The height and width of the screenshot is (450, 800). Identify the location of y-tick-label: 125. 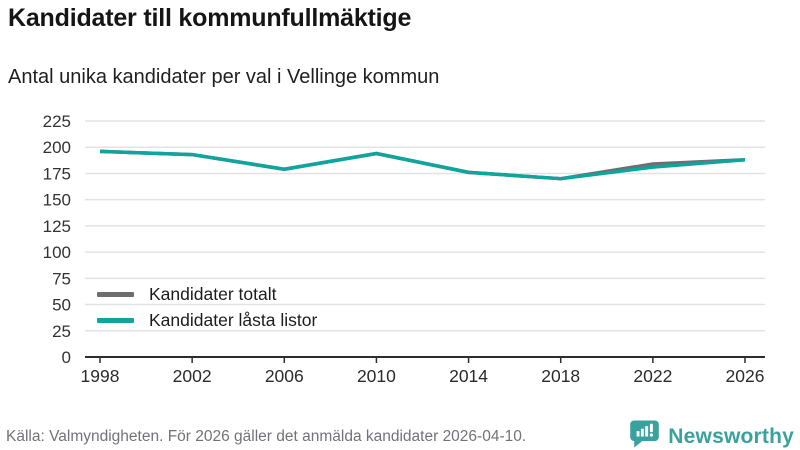
(57, 226).